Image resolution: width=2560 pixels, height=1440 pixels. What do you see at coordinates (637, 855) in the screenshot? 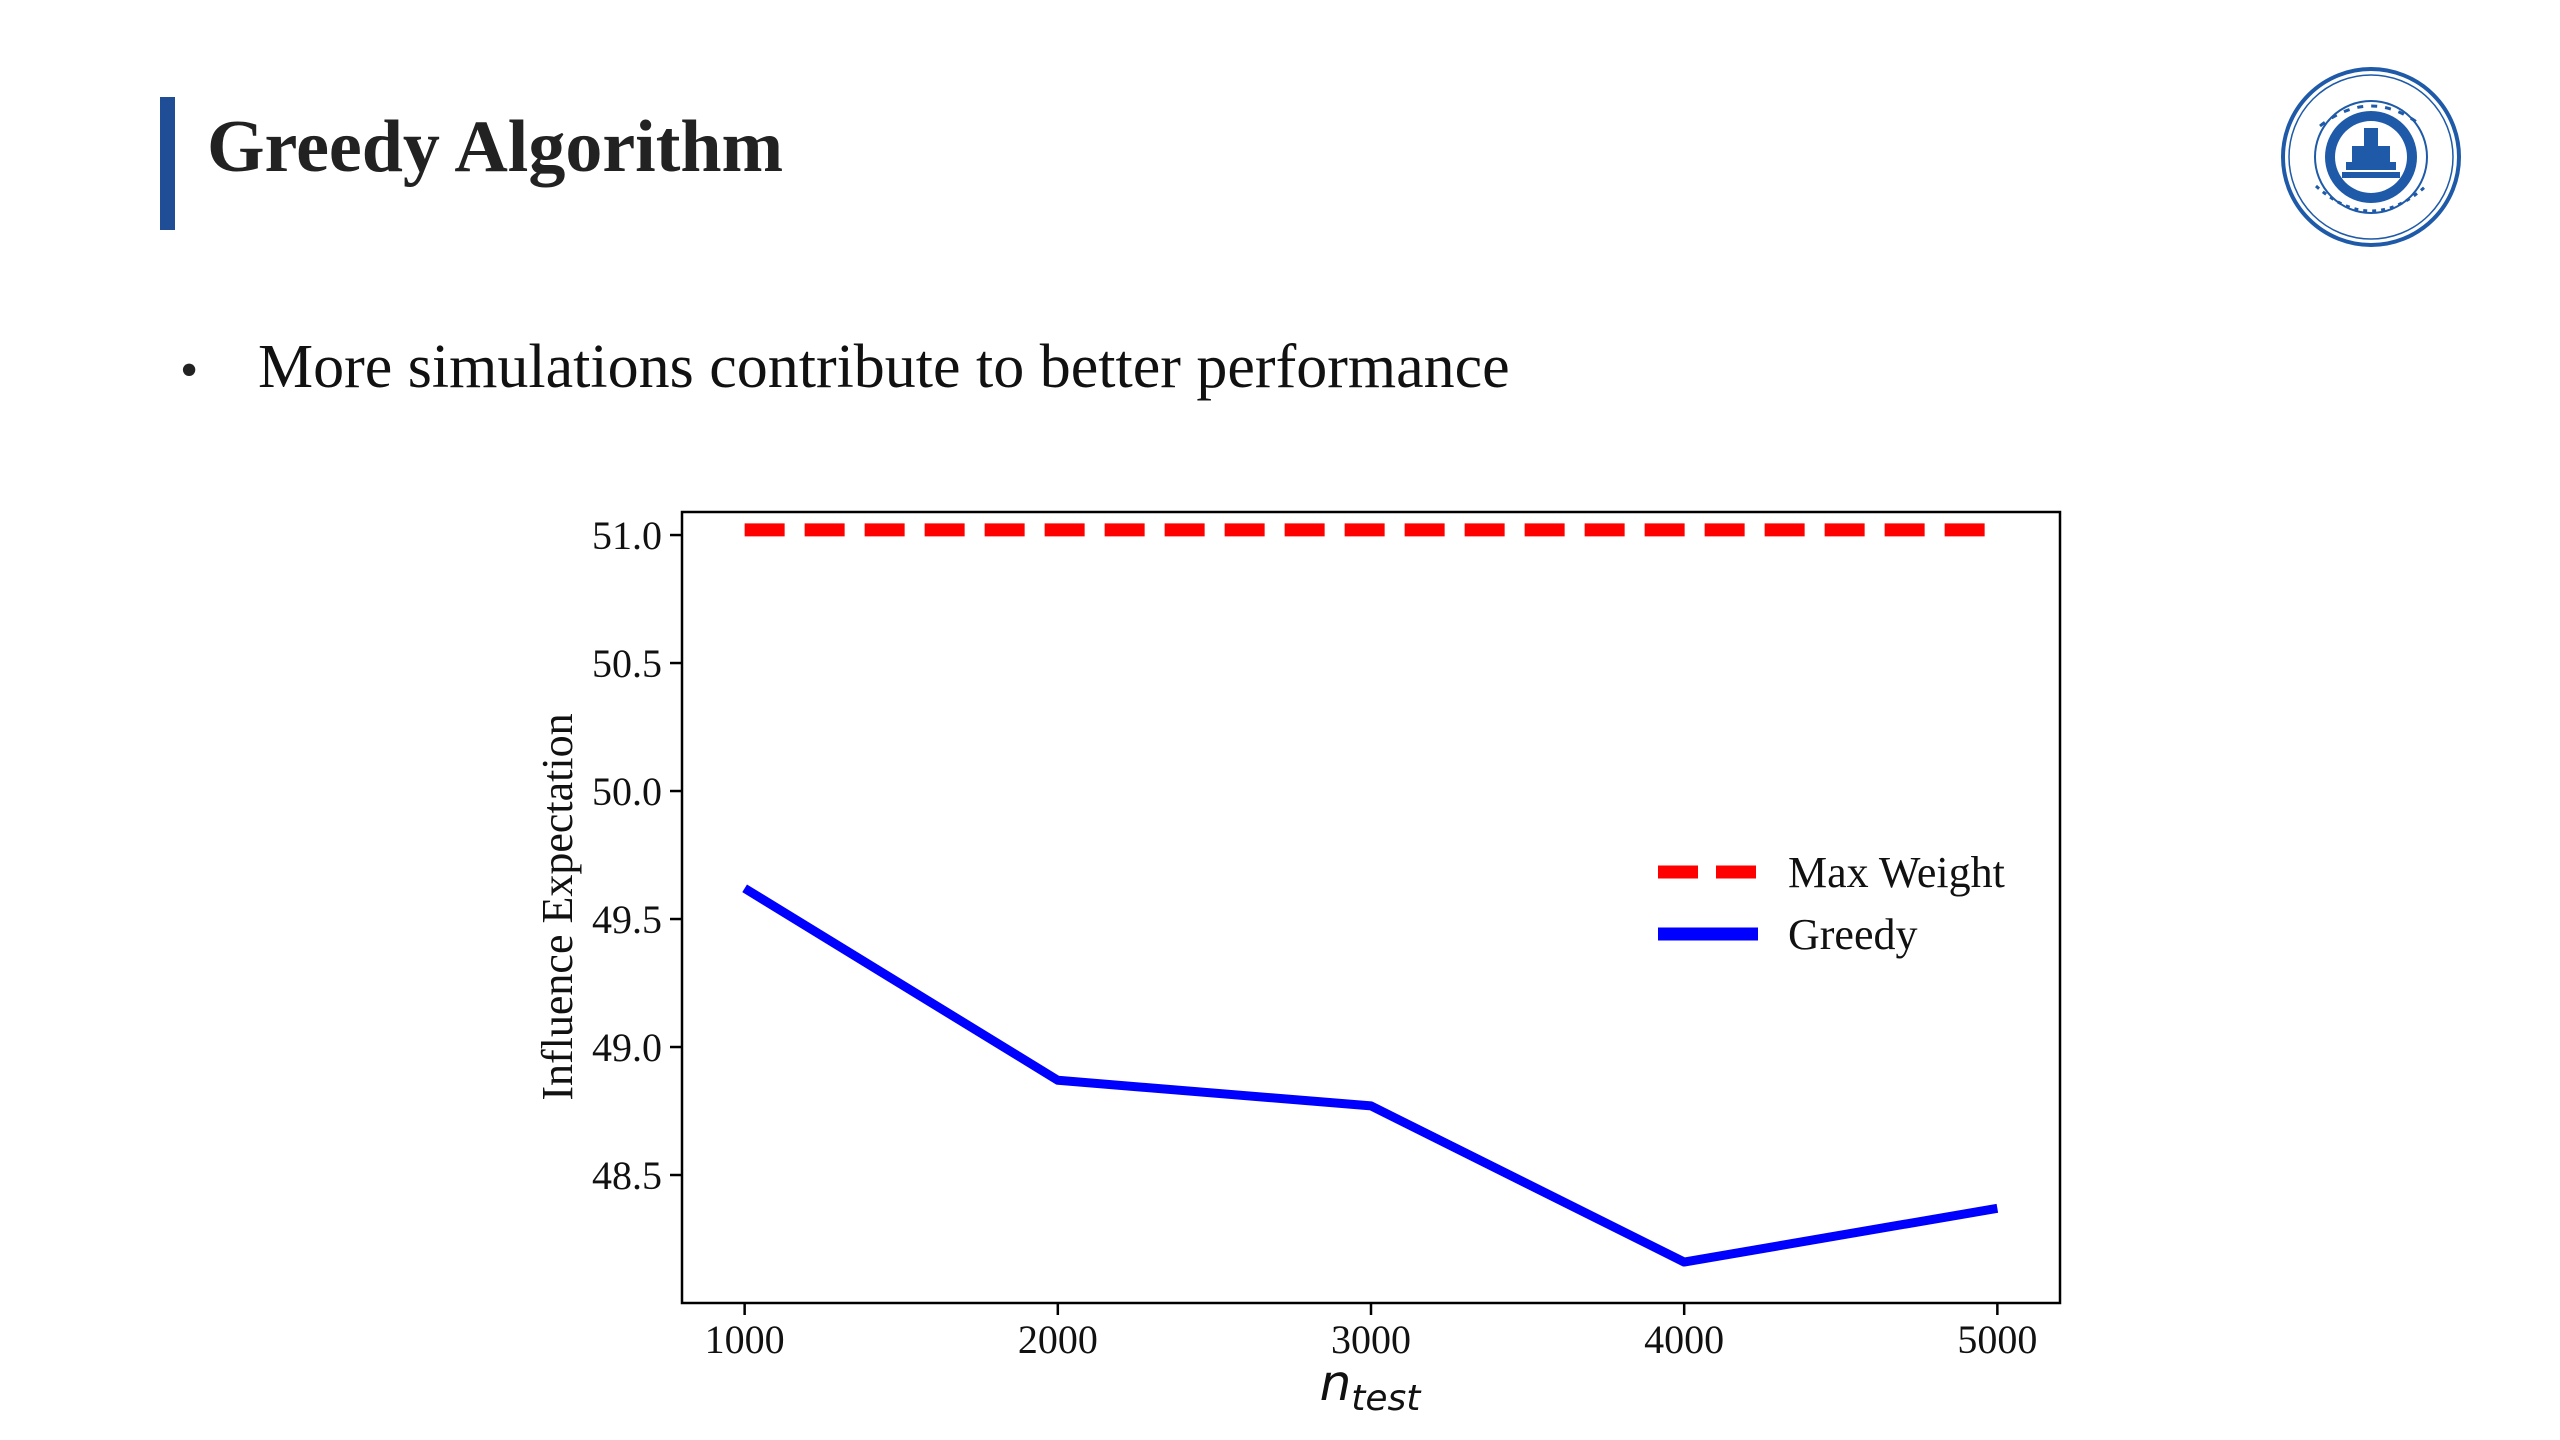
I see `y-axis: 48.5 49.0 49.5 50.0 50.5 51.0` at bounding box center [637, 855].